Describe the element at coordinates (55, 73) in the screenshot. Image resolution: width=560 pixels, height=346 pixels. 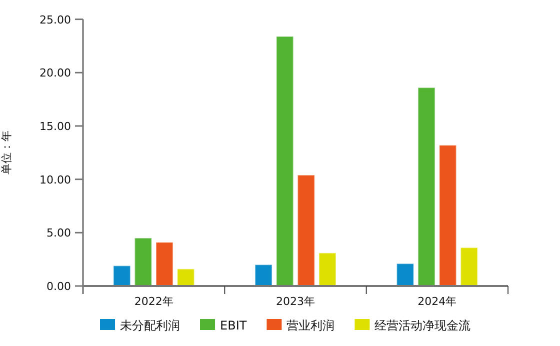
I see `y-tick-label: 20.00` at that location.